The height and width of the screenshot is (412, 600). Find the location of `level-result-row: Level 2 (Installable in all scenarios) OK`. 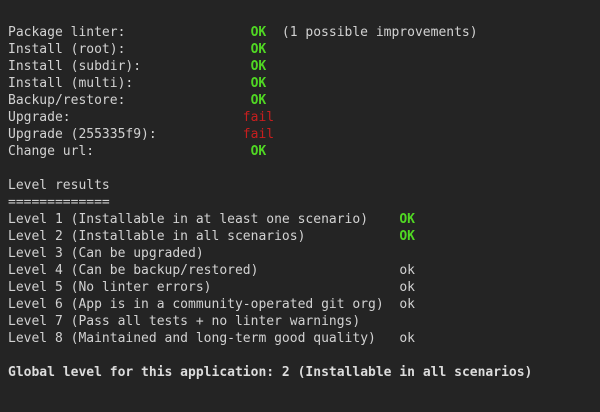

level-result-row: Level 2 (Installable in all scenarios) OK is located at coordinates (302, 236).